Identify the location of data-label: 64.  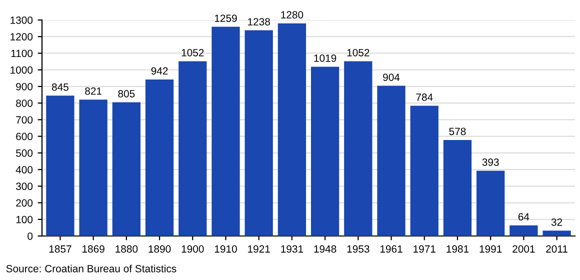
(524, 217).